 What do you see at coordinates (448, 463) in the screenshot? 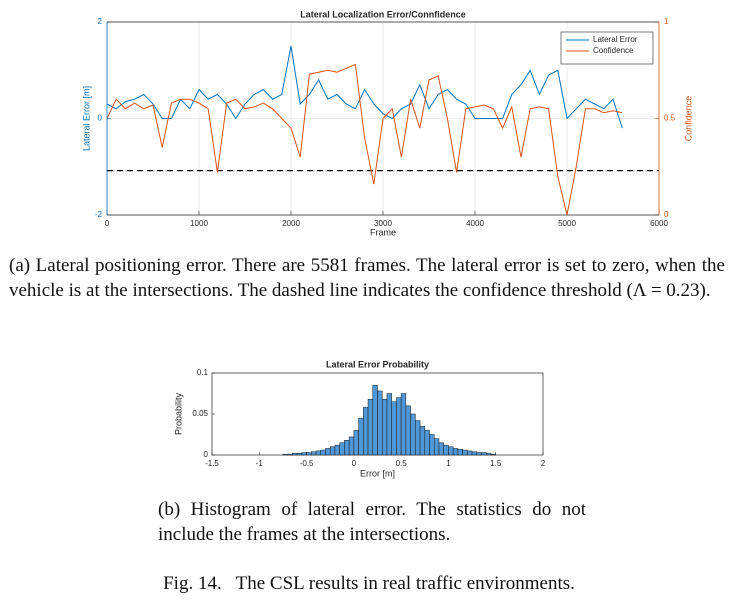
I see `x-tick-label: 1` at bounding box center [448, 463].